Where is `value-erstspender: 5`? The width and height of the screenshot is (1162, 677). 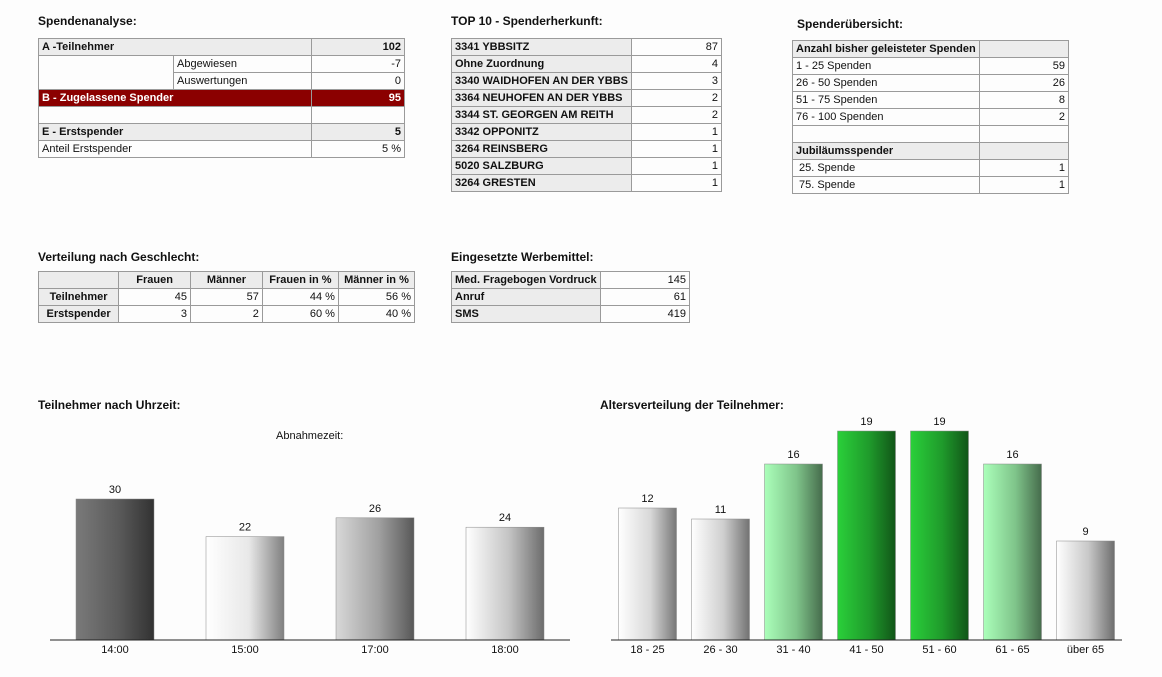 value-erstspender: 5 is located at coordinates (358, 132).